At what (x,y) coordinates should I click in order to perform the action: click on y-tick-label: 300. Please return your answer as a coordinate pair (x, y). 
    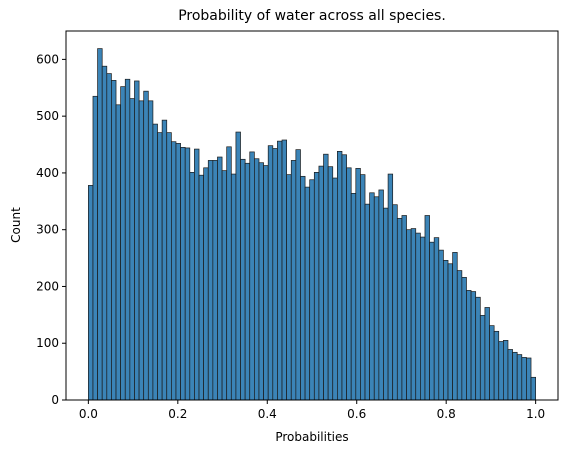
    Looking at the image, I should click on (47, 230).